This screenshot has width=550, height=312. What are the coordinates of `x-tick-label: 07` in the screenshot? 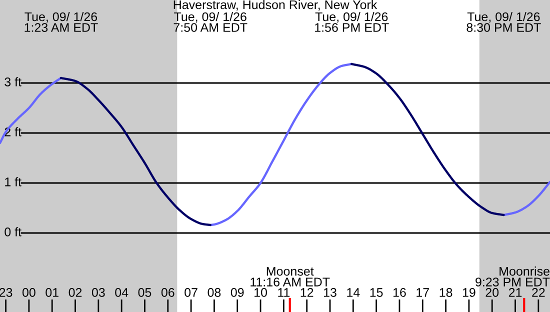 It's located at (191, 292).